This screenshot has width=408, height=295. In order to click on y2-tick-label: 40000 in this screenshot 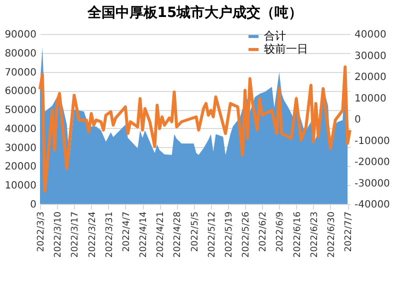, I will do `click(370, 35)`.